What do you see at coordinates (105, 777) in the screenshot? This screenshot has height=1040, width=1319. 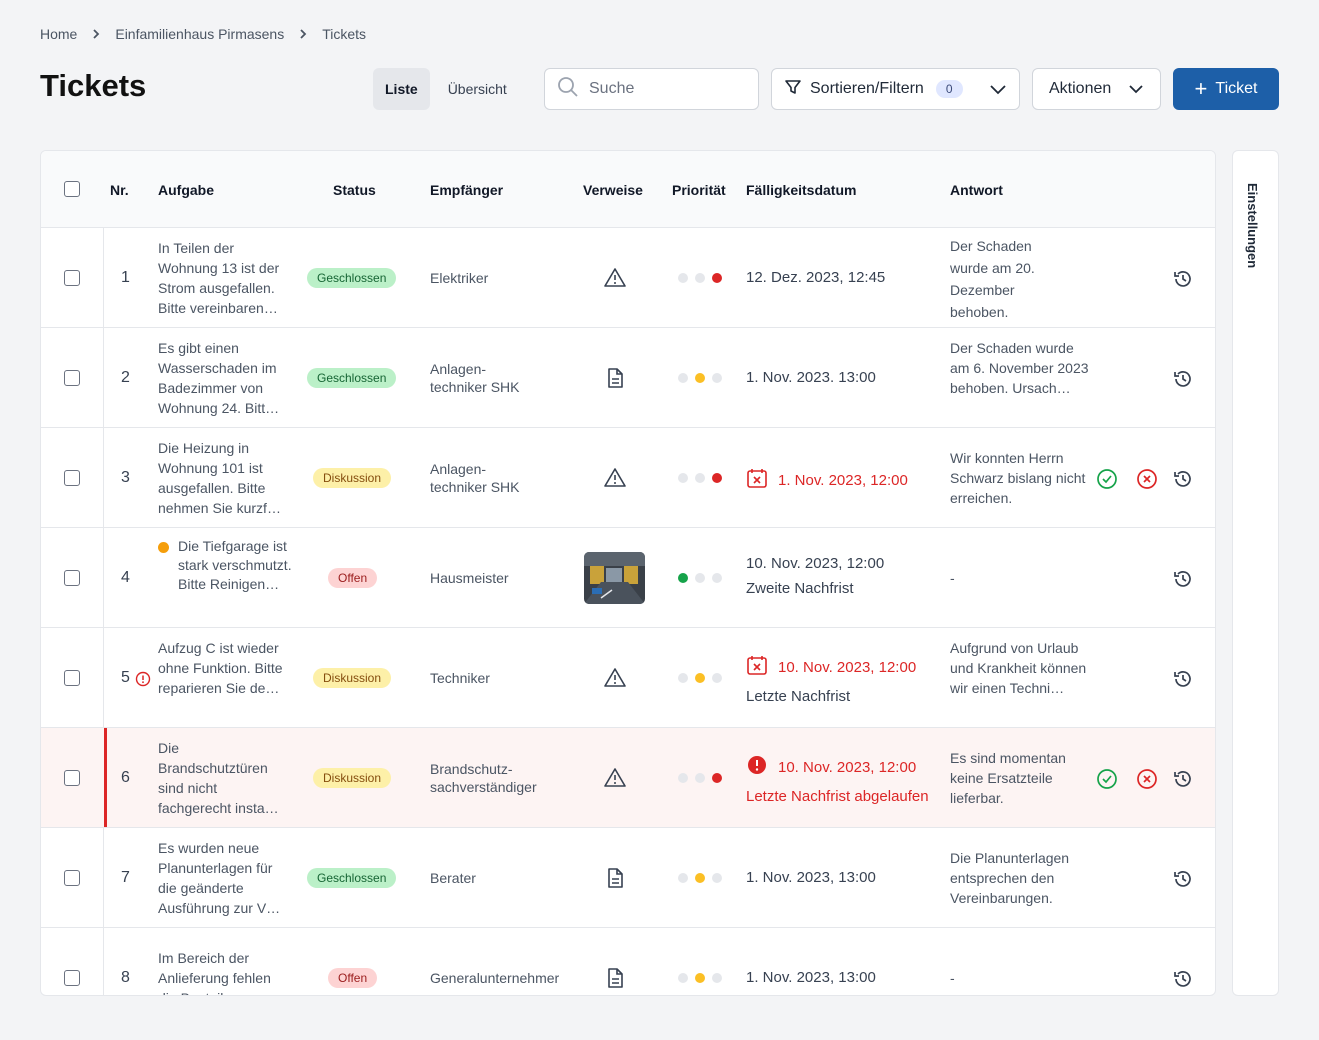 I see `overdue-marker` at bounding box center [105, 777].